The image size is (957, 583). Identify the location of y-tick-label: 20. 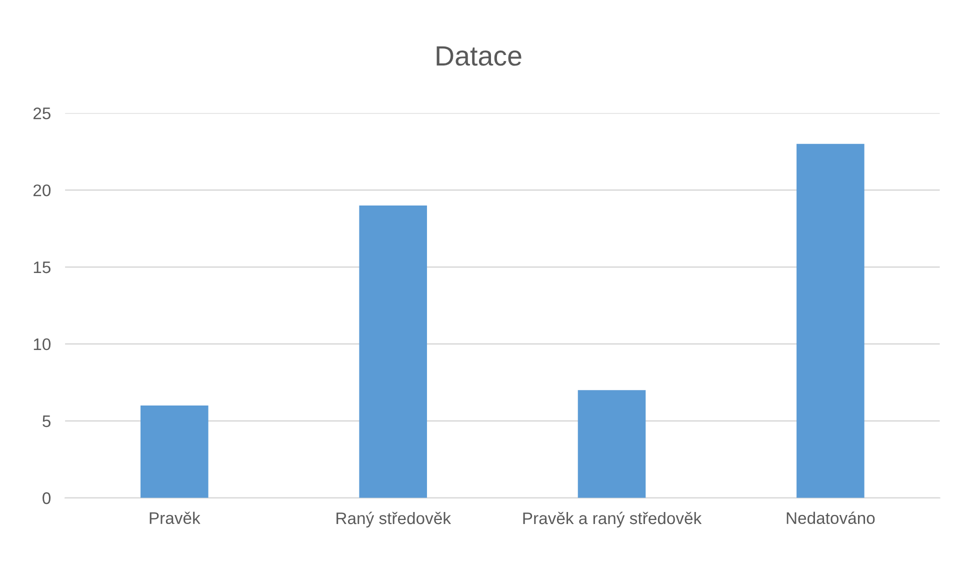
(42, 190).